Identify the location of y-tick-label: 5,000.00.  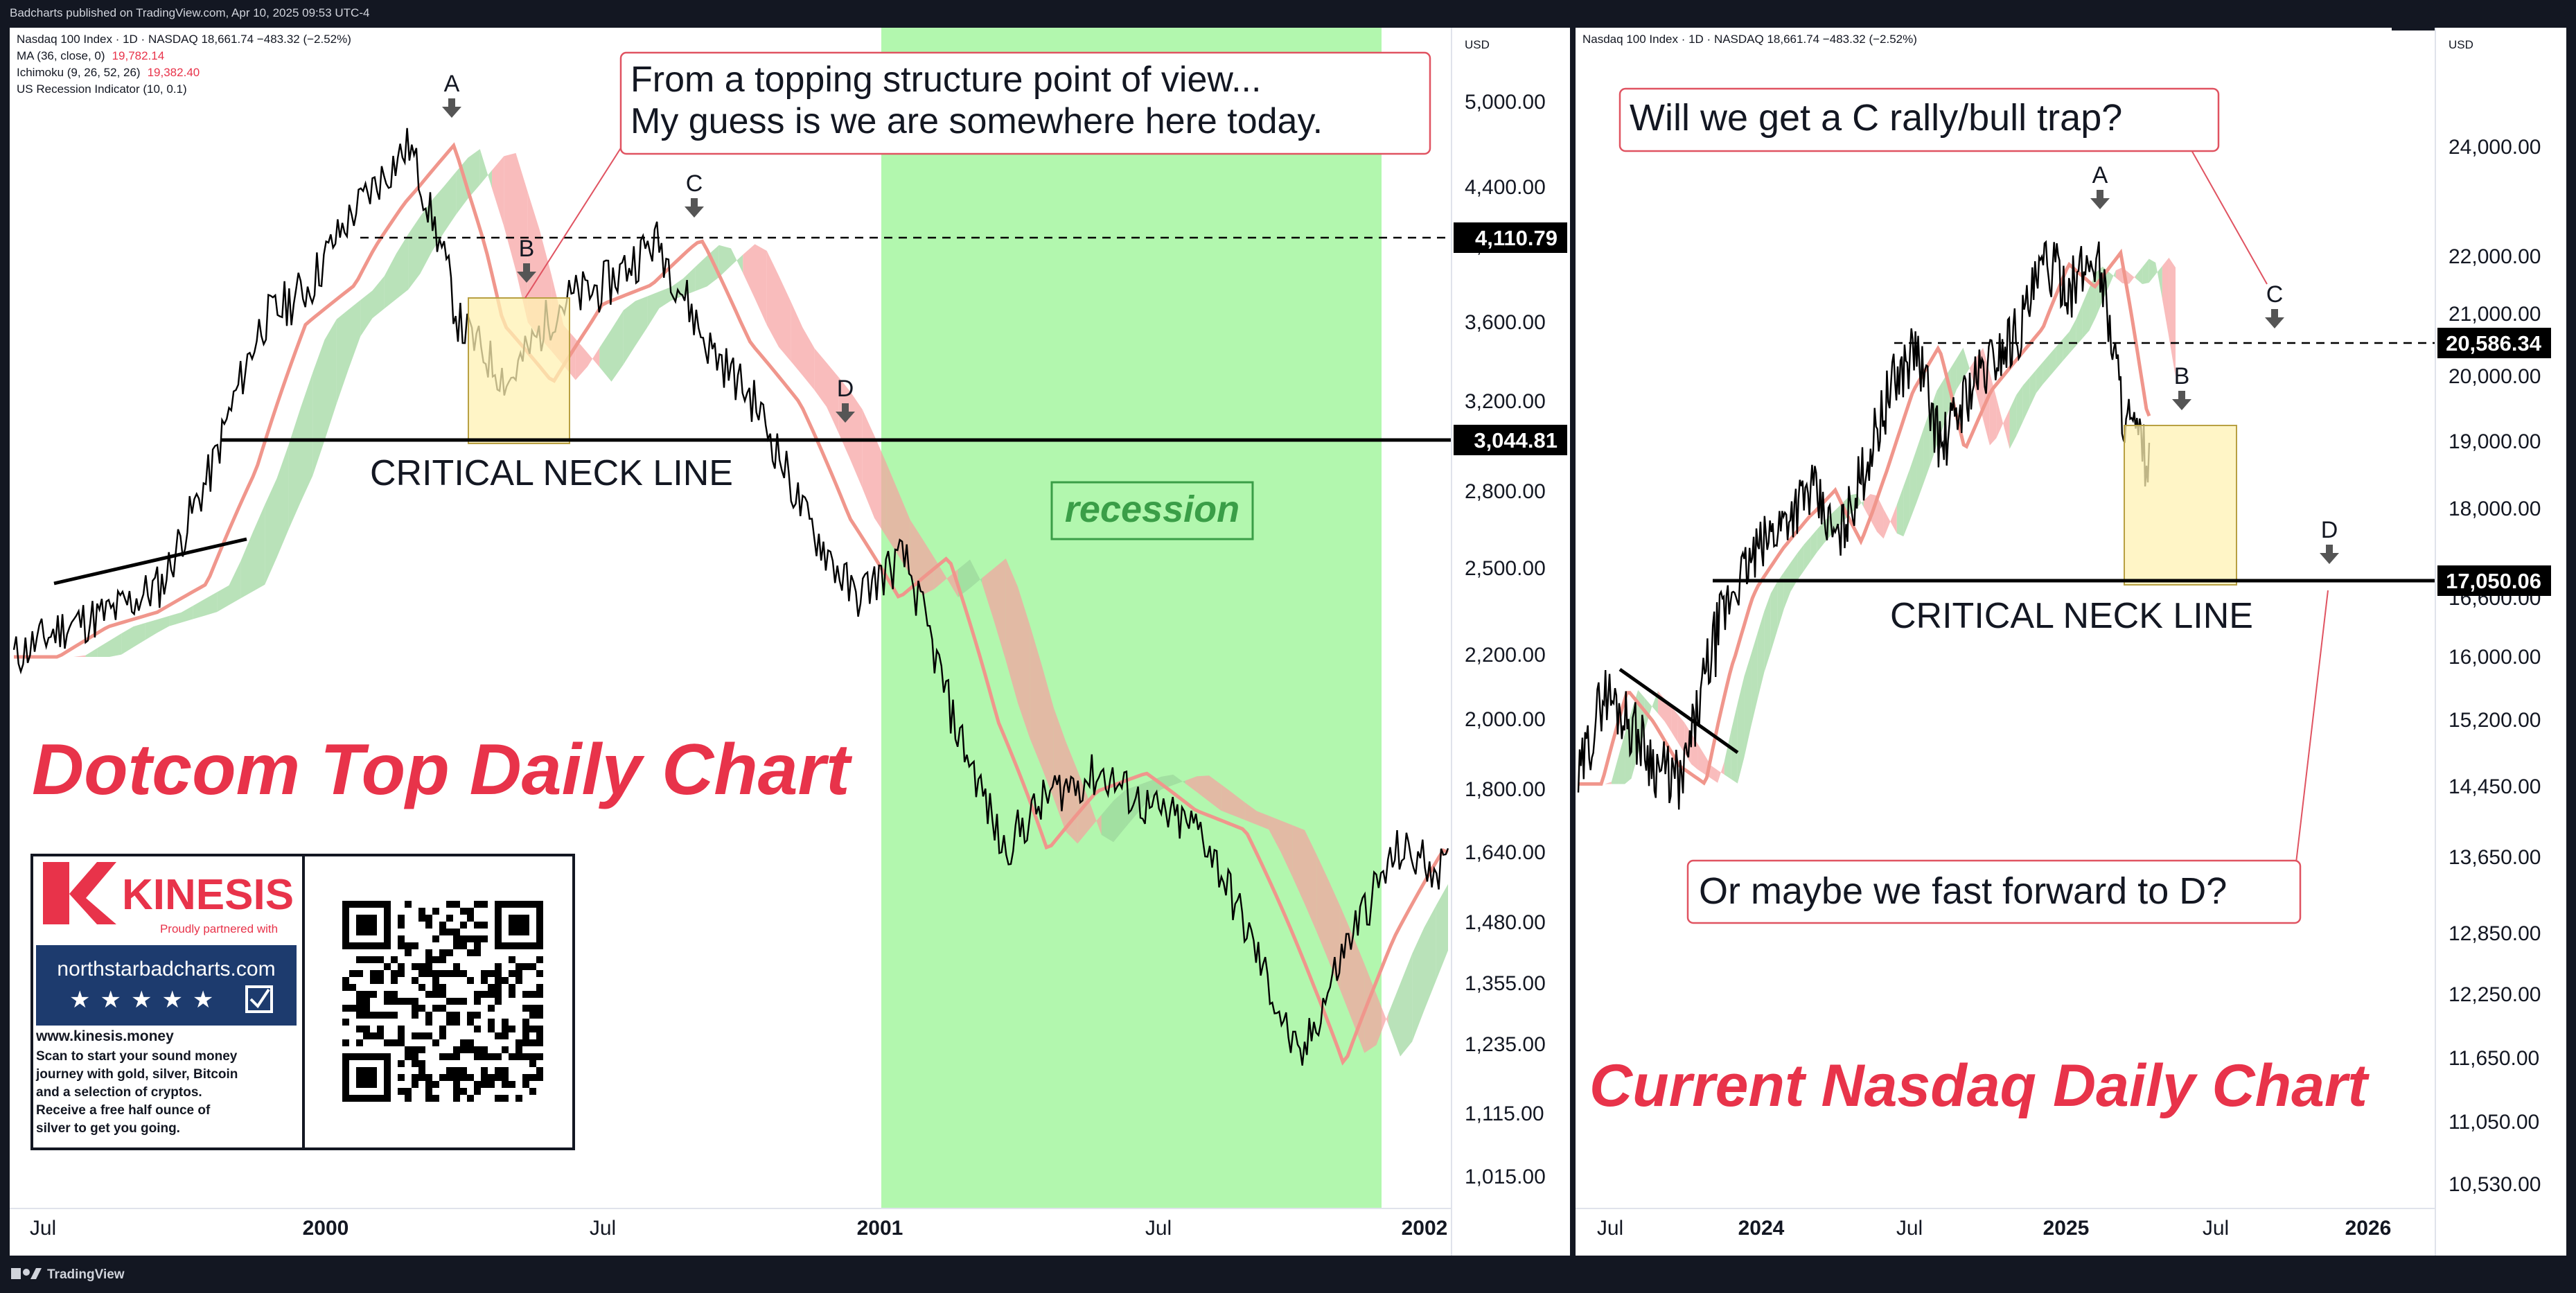
(1505, 102).